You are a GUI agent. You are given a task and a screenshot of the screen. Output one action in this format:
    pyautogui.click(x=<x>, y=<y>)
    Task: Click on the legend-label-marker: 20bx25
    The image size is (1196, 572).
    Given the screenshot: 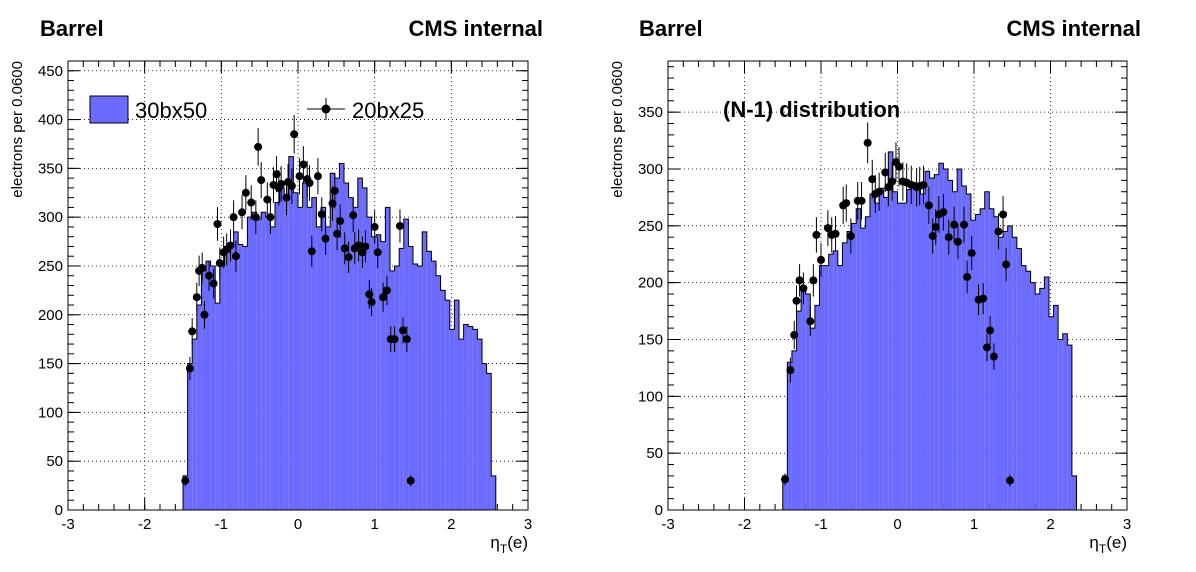 What is the action you would take?
    pyautogui.click(x=388, y=110)
    